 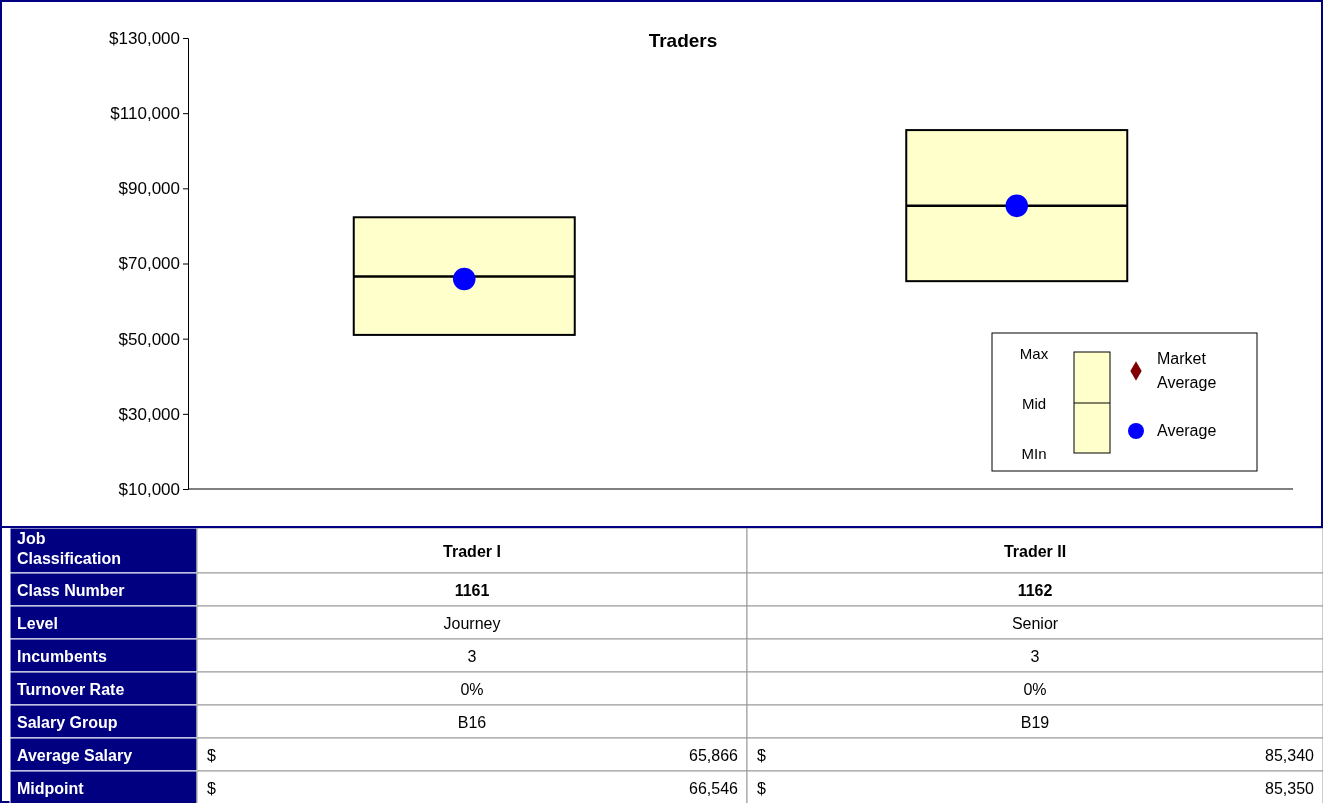 What do you see at coordinates (149, 189) in the screenshot?
I see `y-tick-label: $90,000` at bounding box center [149, 189].